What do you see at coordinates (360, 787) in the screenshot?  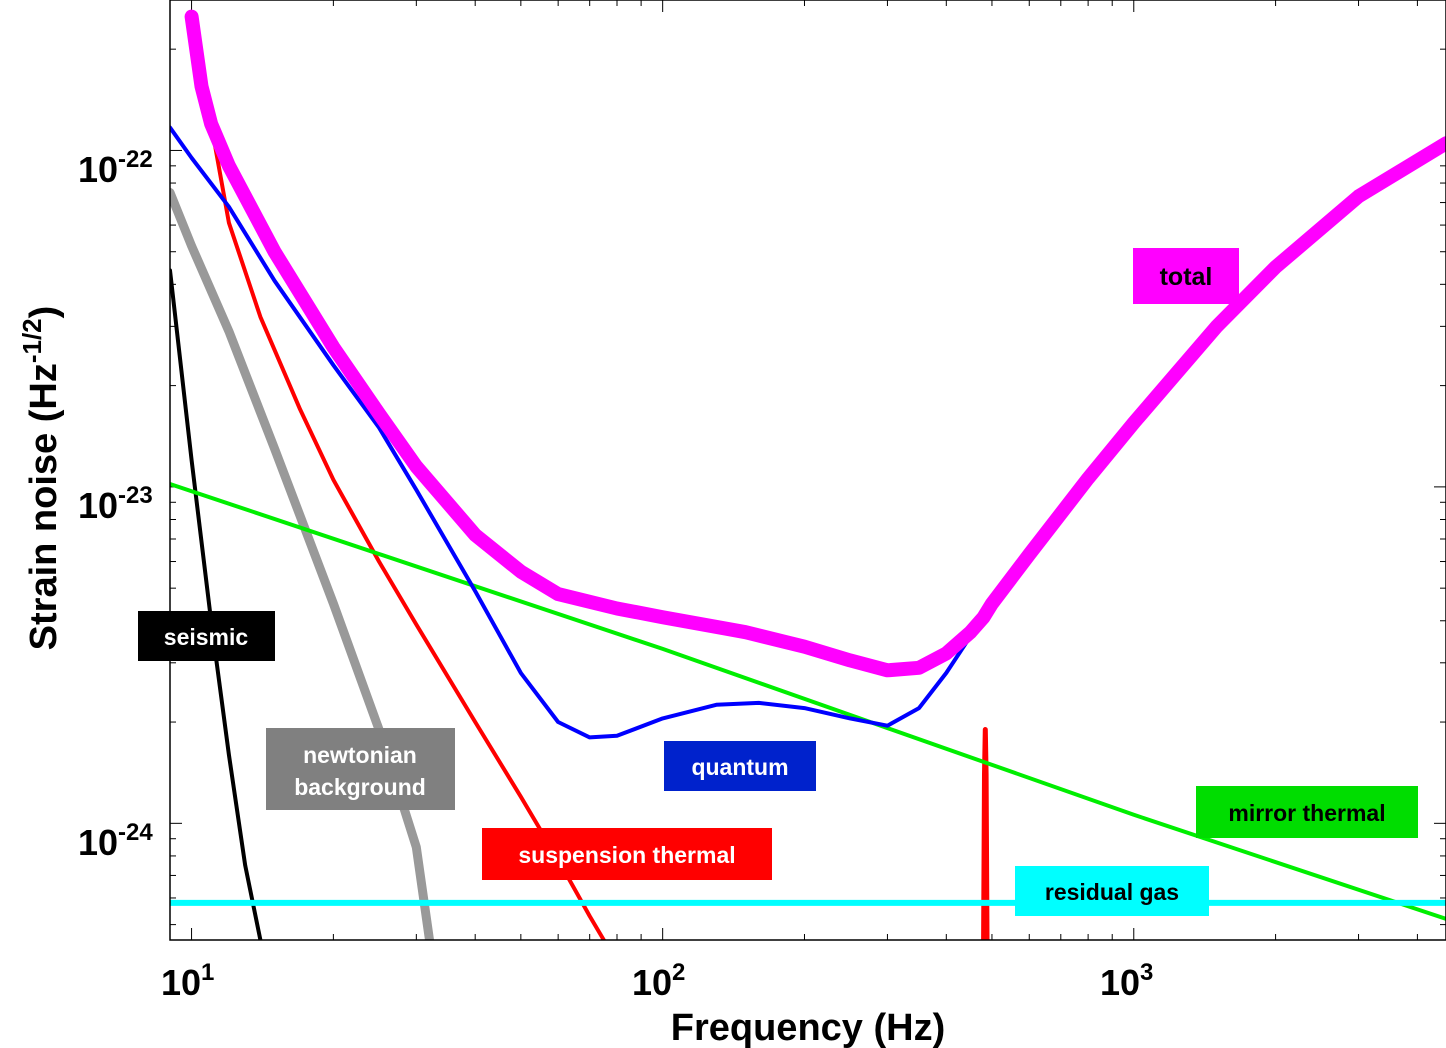 I see `svg-text: background` at bounding box center [360, 787].